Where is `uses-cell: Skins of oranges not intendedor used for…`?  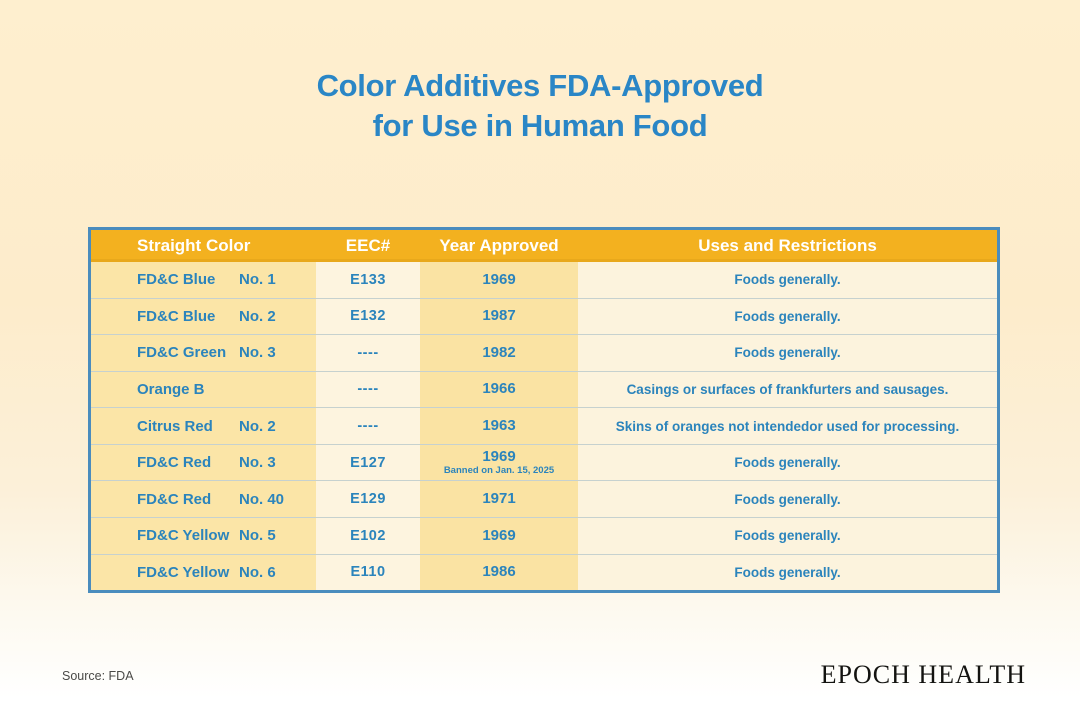
uses-cell: Skins of oranges not intendedor used for… is located at coordinates (787, 426).